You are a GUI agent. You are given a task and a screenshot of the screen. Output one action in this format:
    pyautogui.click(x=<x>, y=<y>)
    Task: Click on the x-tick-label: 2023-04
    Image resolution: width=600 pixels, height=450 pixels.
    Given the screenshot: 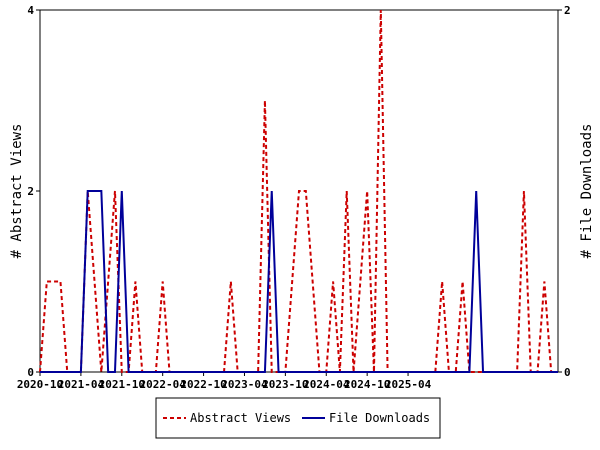 What is the action you would take?
    pyautogui.click(x=244, y=384)
    